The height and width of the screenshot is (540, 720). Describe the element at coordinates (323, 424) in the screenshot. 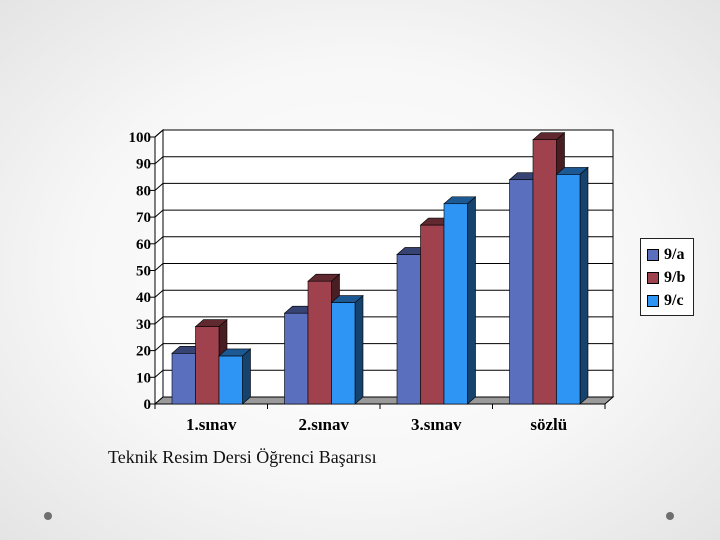

I see `x-tick-label: 2.sınav` at that location.